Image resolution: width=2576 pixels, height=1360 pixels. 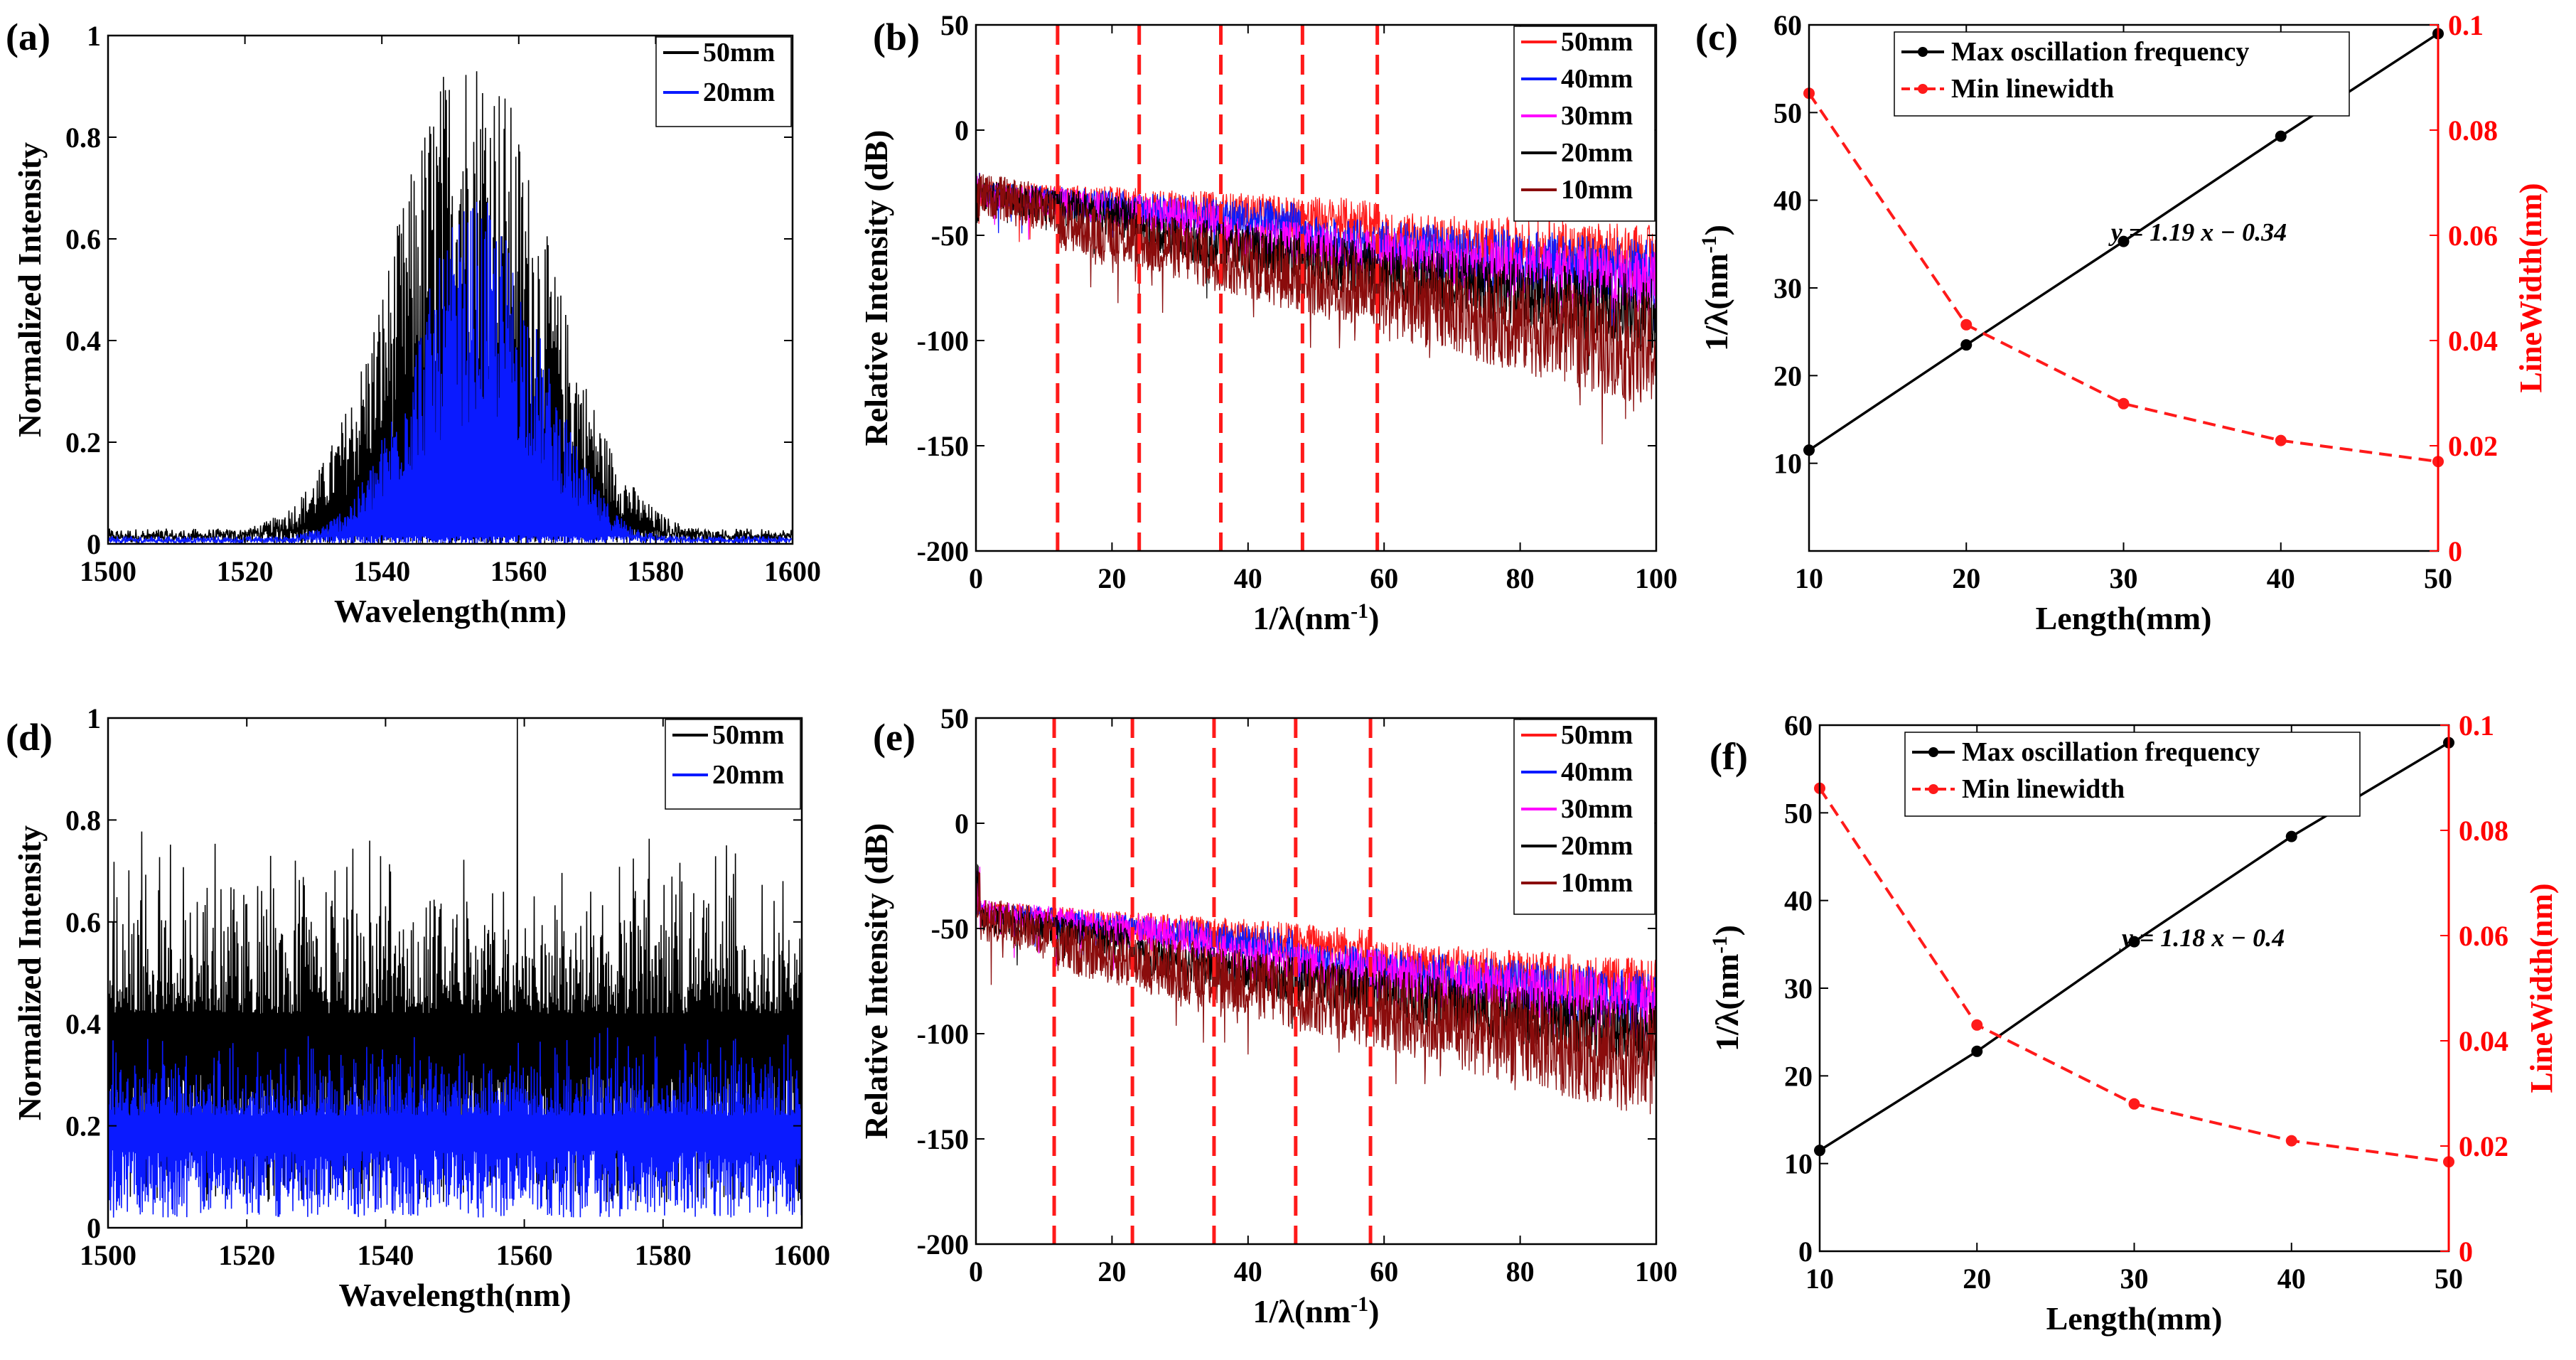 What do you see at coordinates (1584, 124) in the screenshot?
I see `legend: 50mm 40mm 30mm 20mm 10mm` at bounding box center [1584, 124].